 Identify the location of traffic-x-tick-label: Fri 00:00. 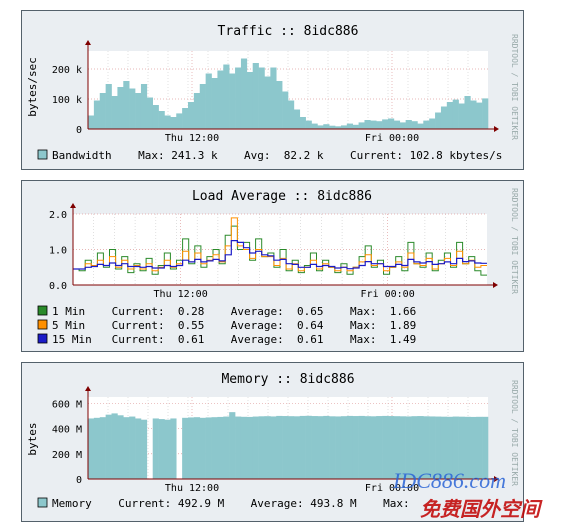
(392, 138).